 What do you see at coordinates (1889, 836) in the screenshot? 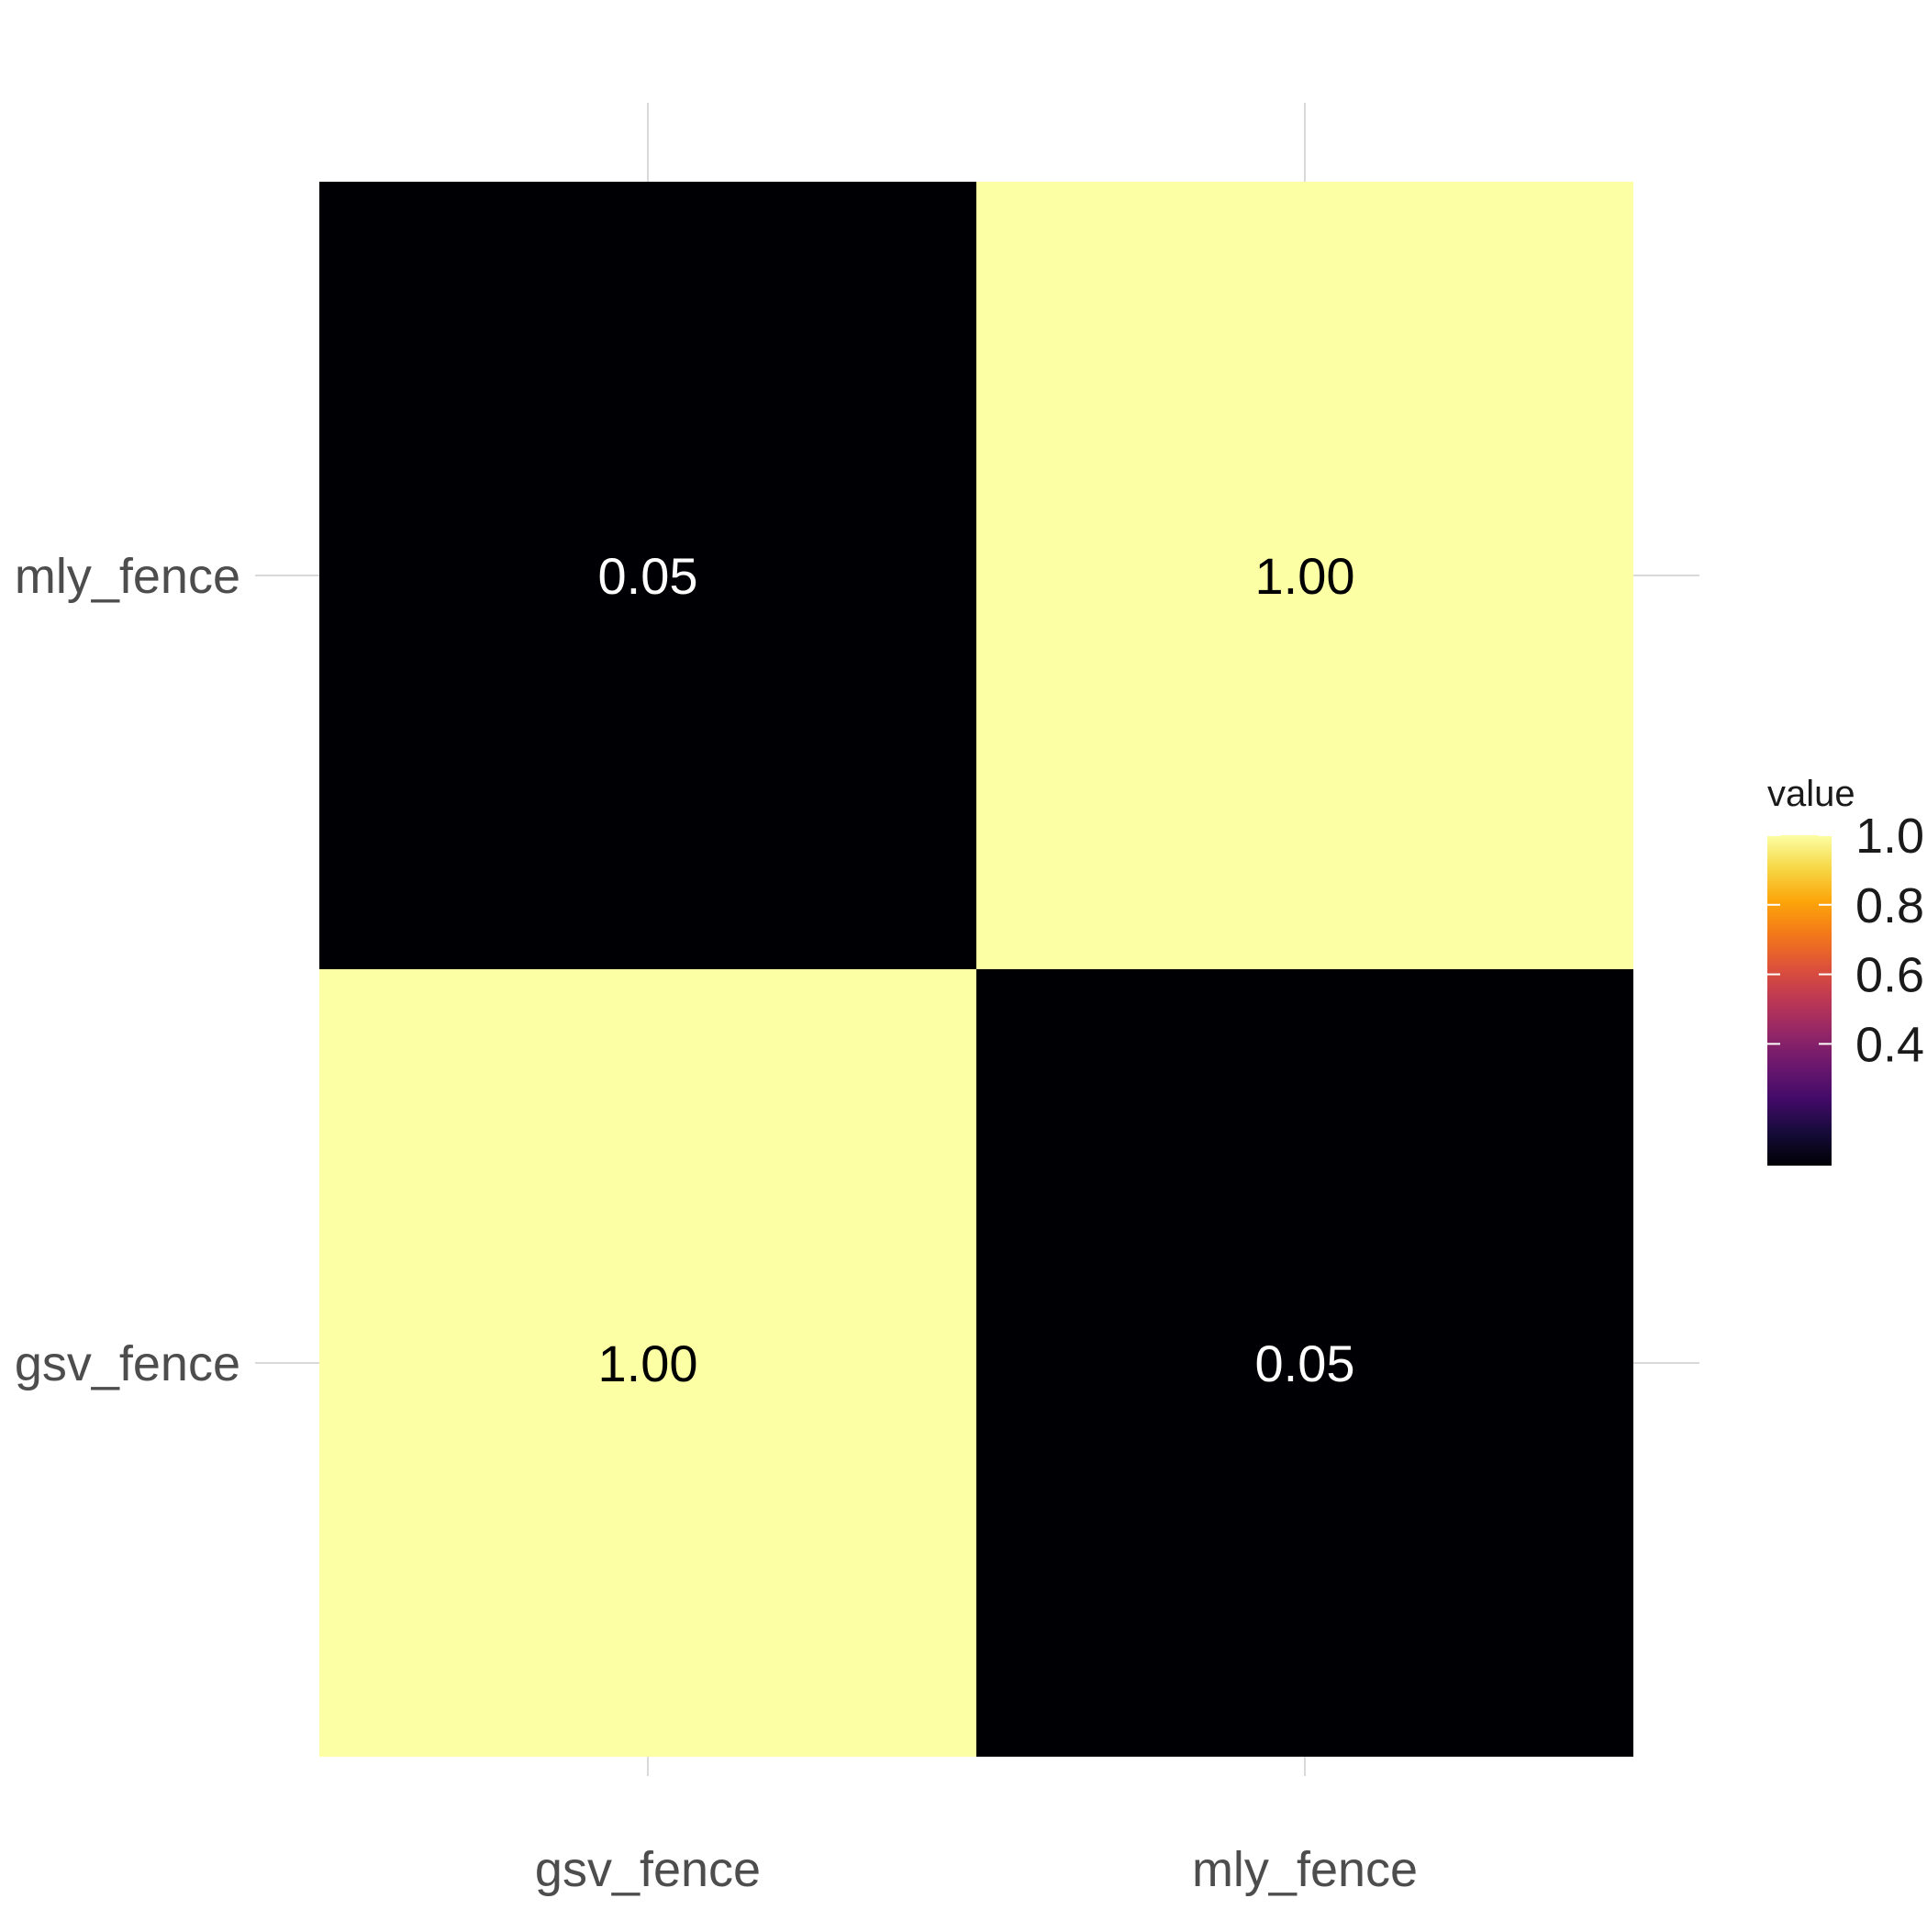
I see `legend-tick-label: 1.0` at bounding box center [1889, 836].